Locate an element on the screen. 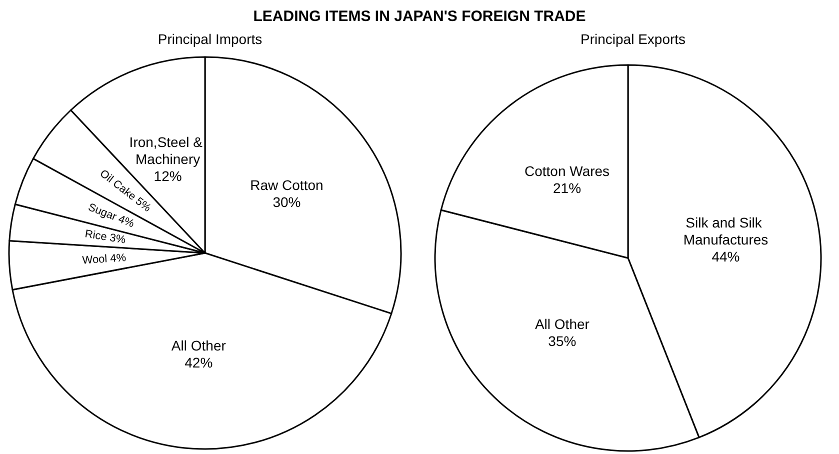 This screenshot has height=454, width=839. chart-subtitle: Principal Exports is located at coordinates (633, 39).